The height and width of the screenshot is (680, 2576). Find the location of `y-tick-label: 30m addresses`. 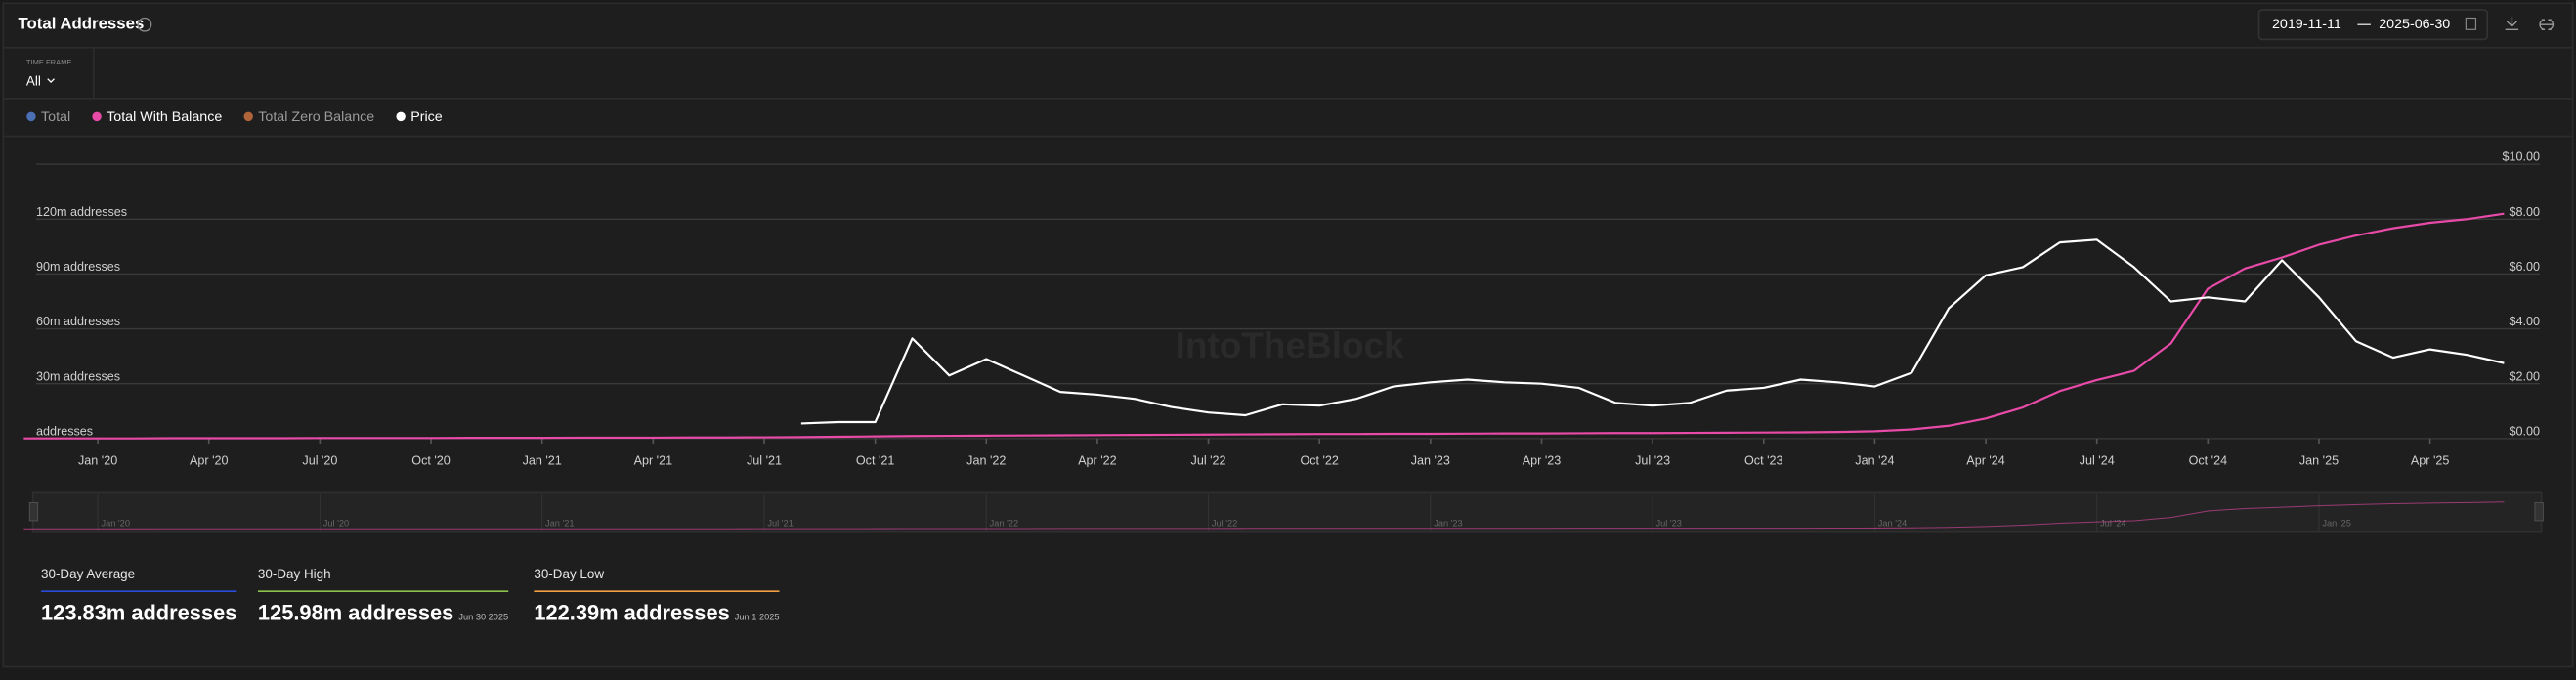

y-tick-label: 30m addresses is located at coordinates (78, 376).